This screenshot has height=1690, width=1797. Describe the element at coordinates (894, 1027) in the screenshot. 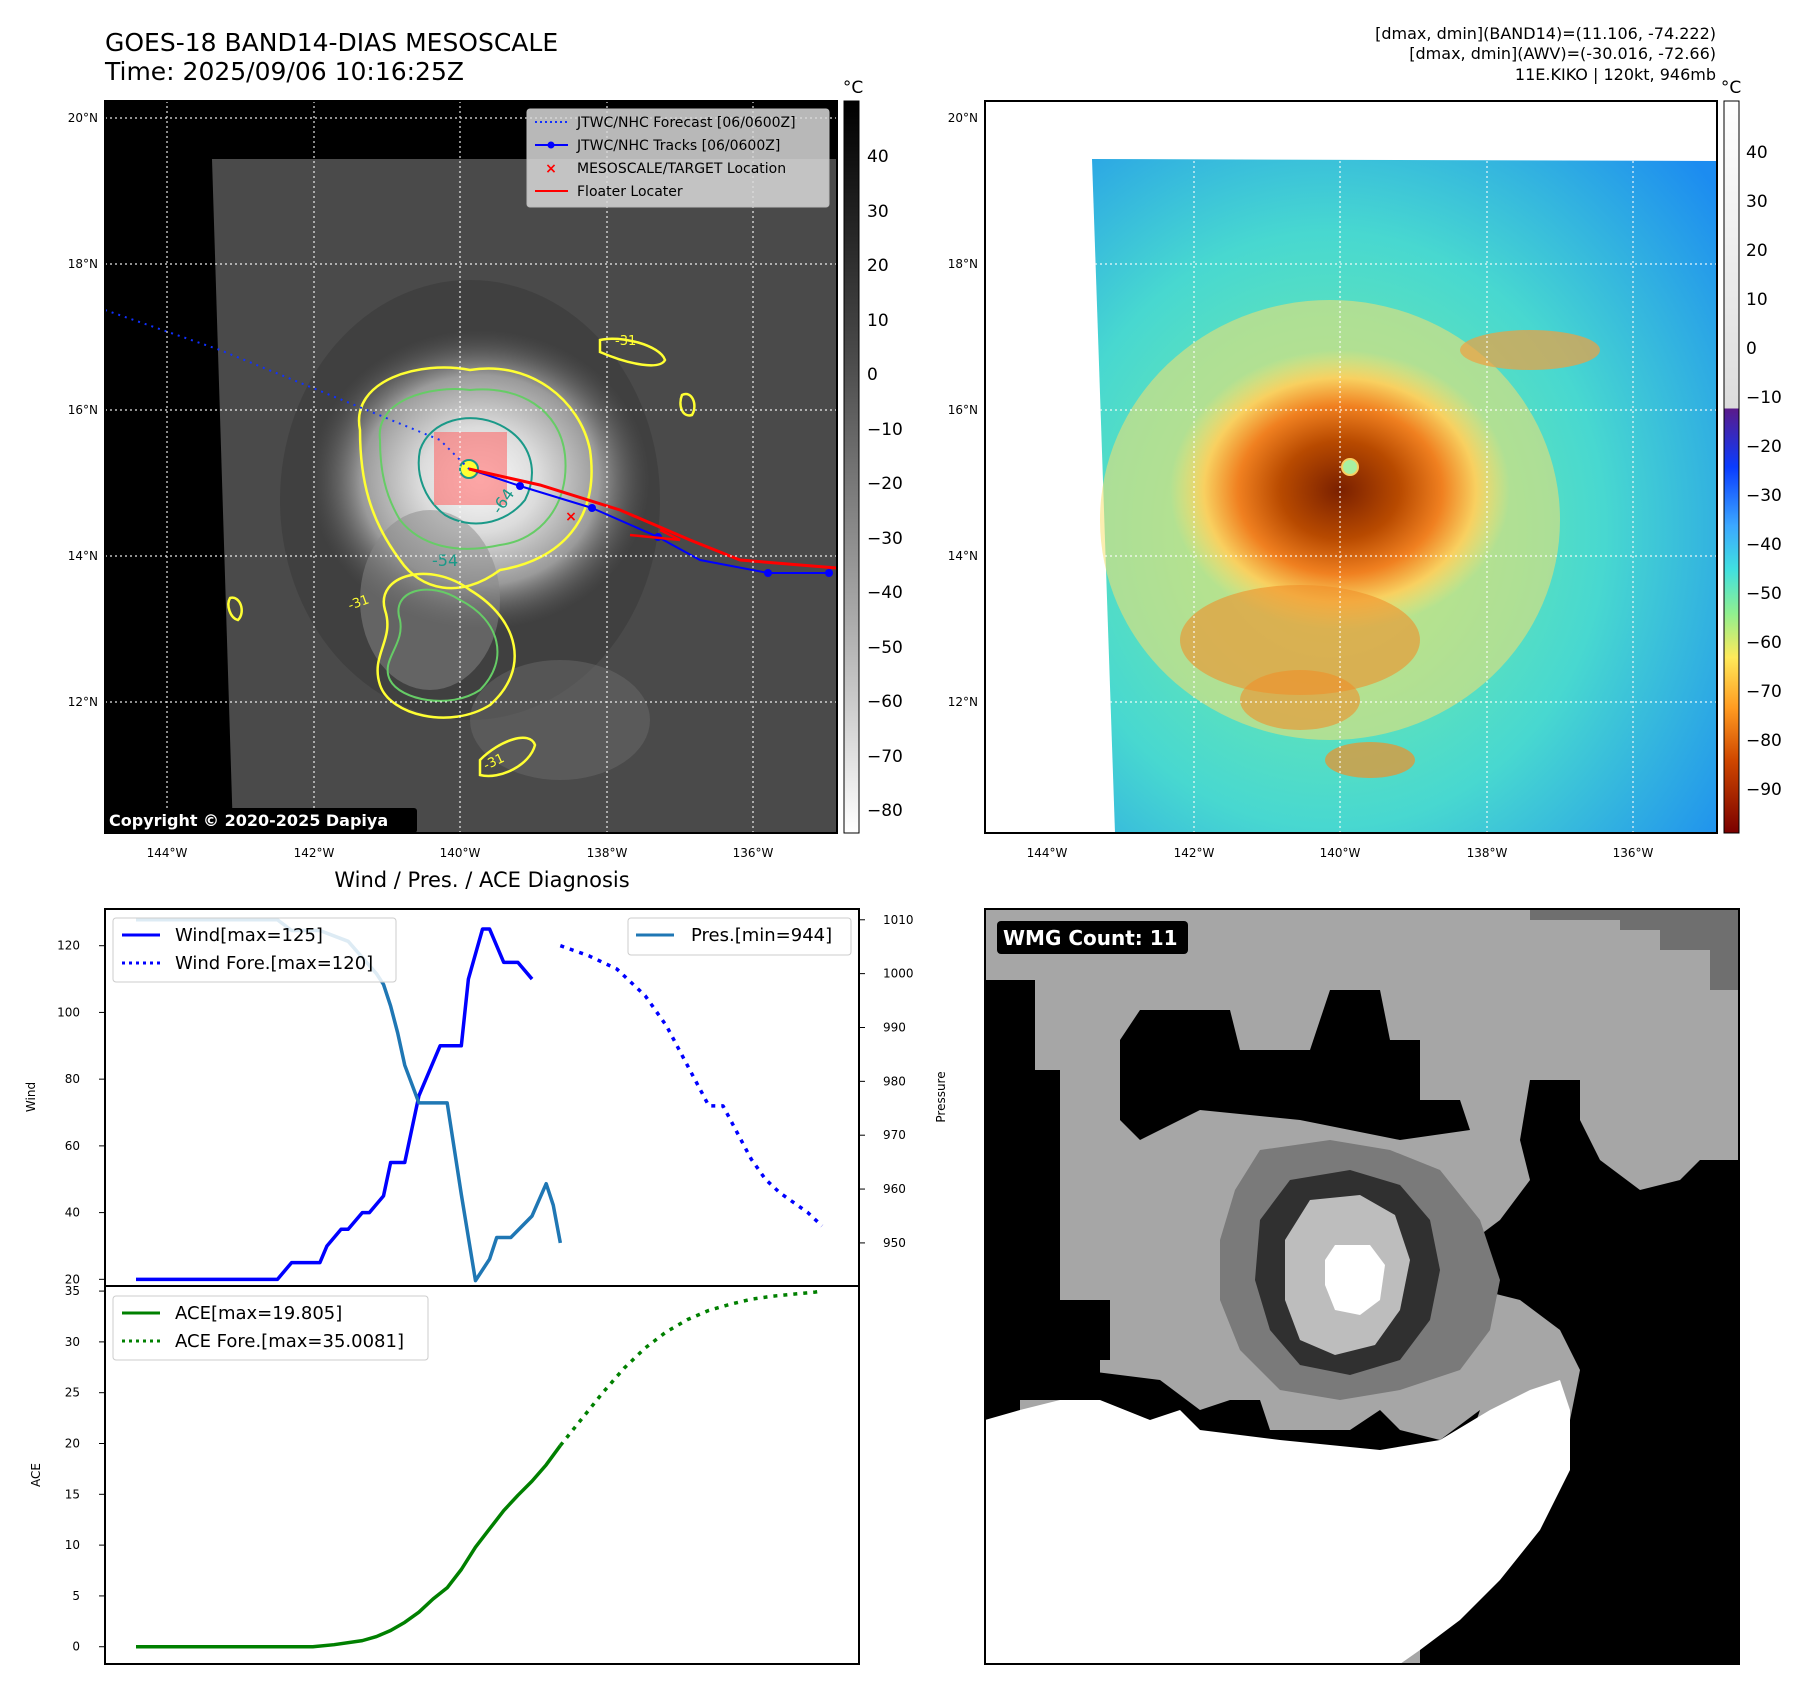

I see `pressure-tick-label: 990` at that location.